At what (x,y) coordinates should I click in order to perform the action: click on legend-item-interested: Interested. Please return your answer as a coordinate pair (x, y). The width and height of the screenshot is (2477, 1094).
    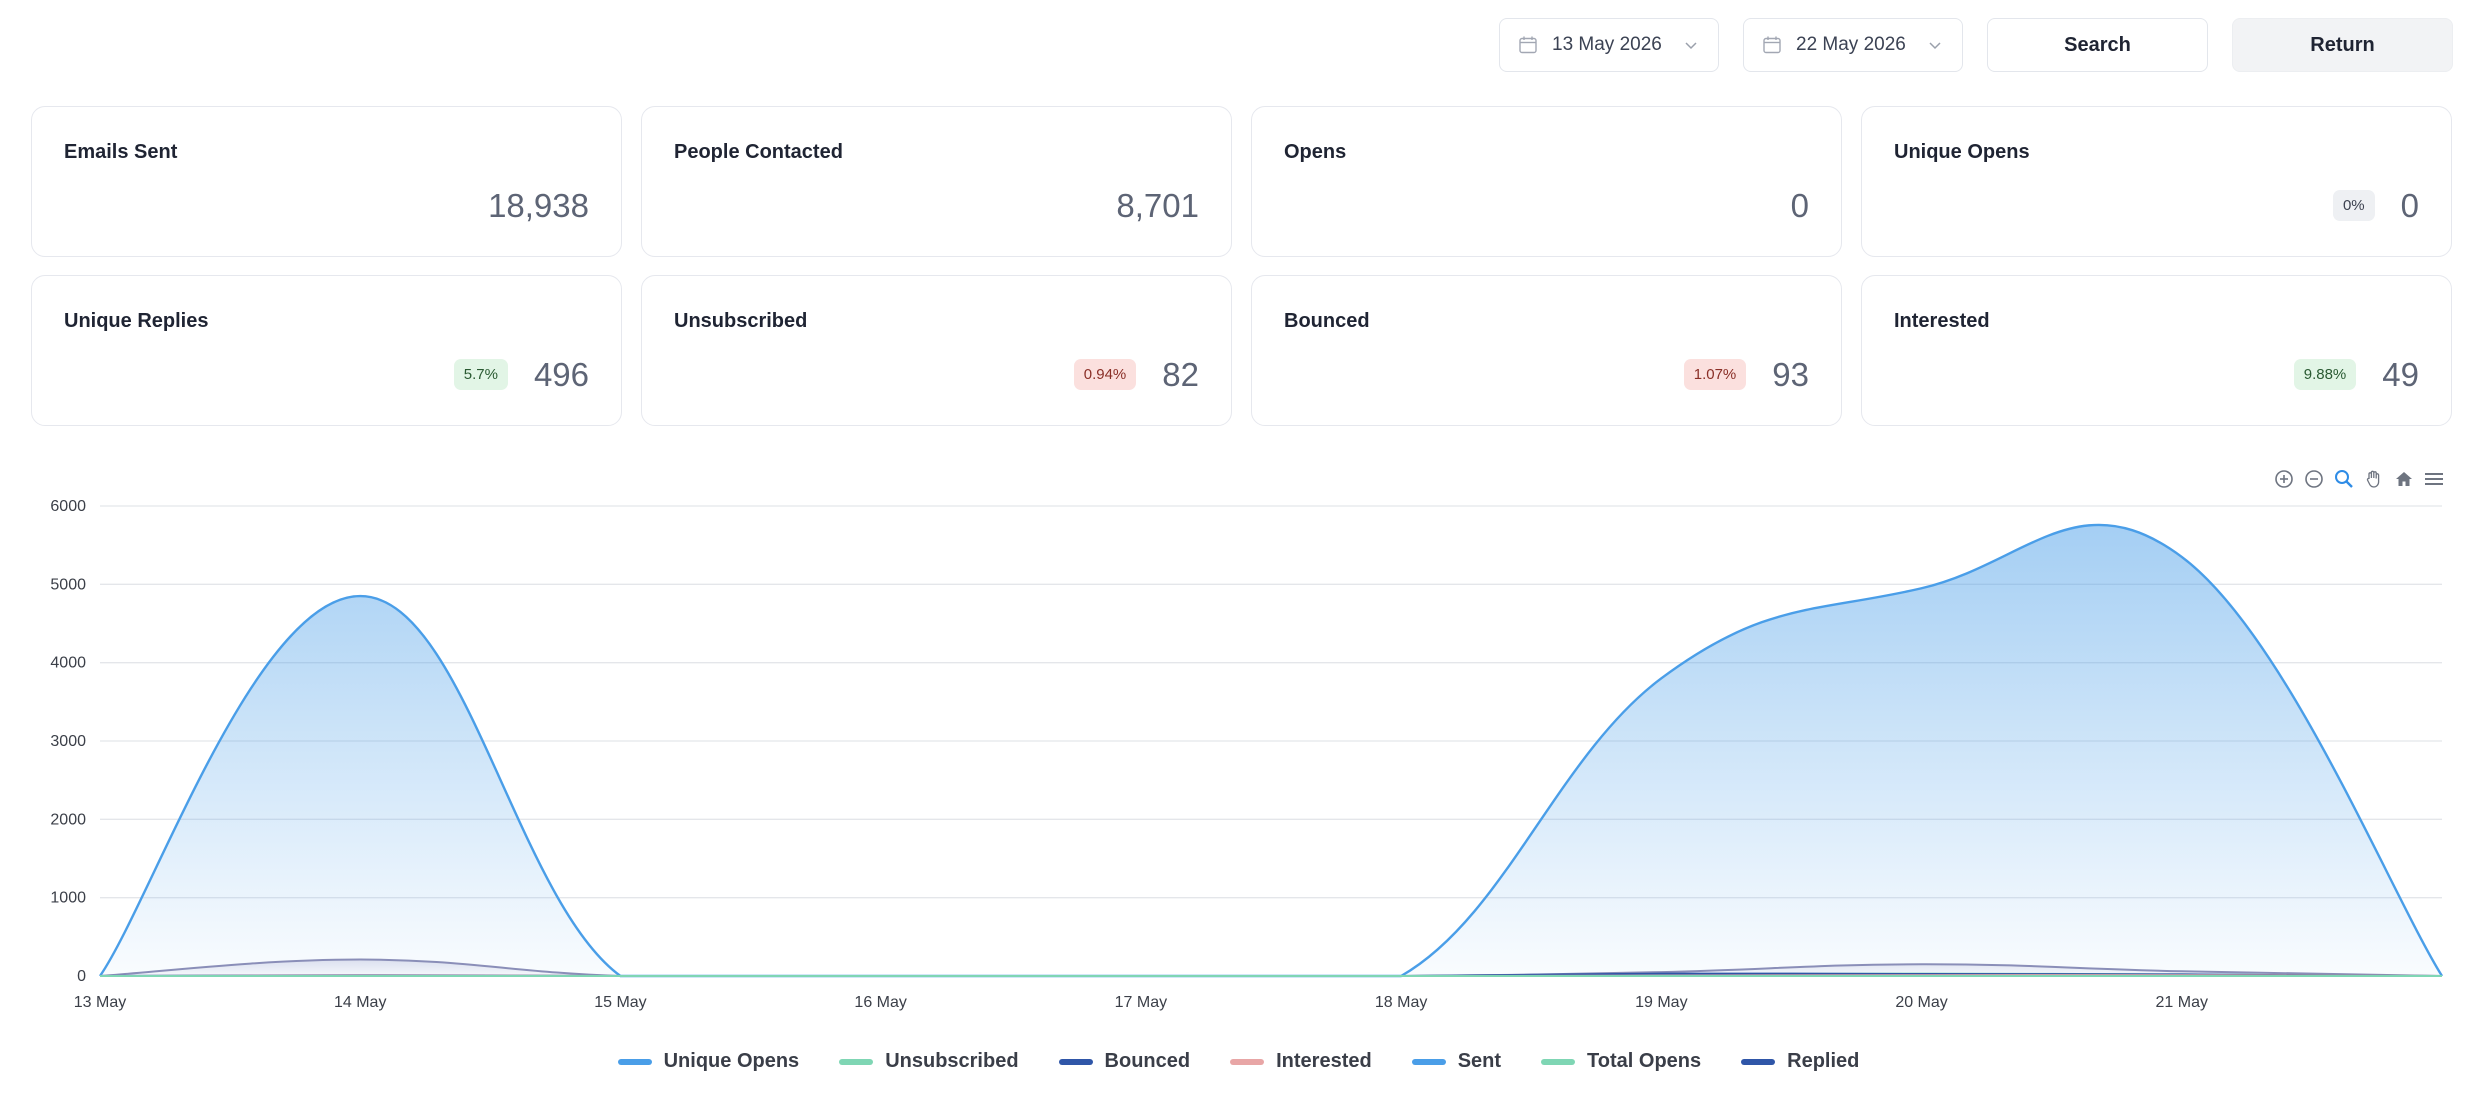
    Looking at the image, I should click on (1301, 1061).